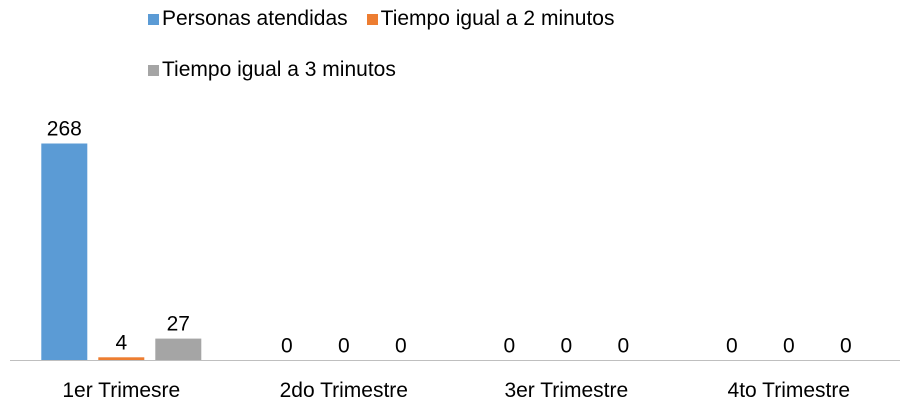 The height and width of the screenshot is (404, 904). I want to click on data-label-4-series-1: 0, so click(732, 346).